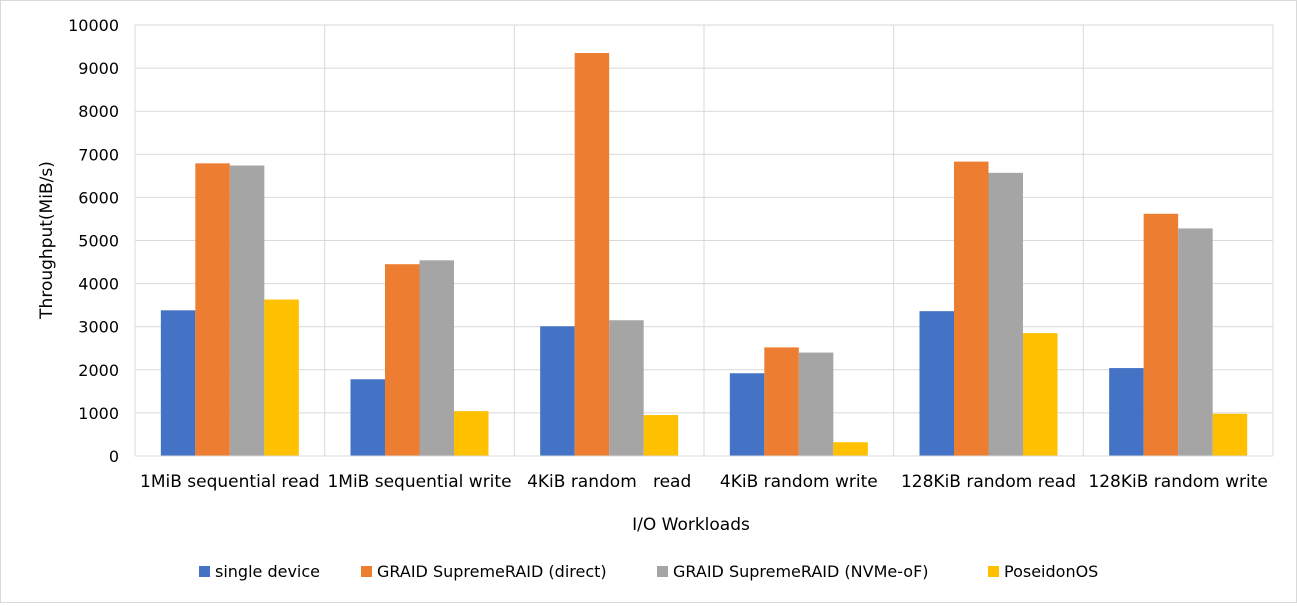 Image resolution: width=1297 pixels, height=606 pixels. What do you see at coordinates (609, 482) in the screenshot?
I see `x-tick-label: 4KiB random read` at bounding box center [609, 482].